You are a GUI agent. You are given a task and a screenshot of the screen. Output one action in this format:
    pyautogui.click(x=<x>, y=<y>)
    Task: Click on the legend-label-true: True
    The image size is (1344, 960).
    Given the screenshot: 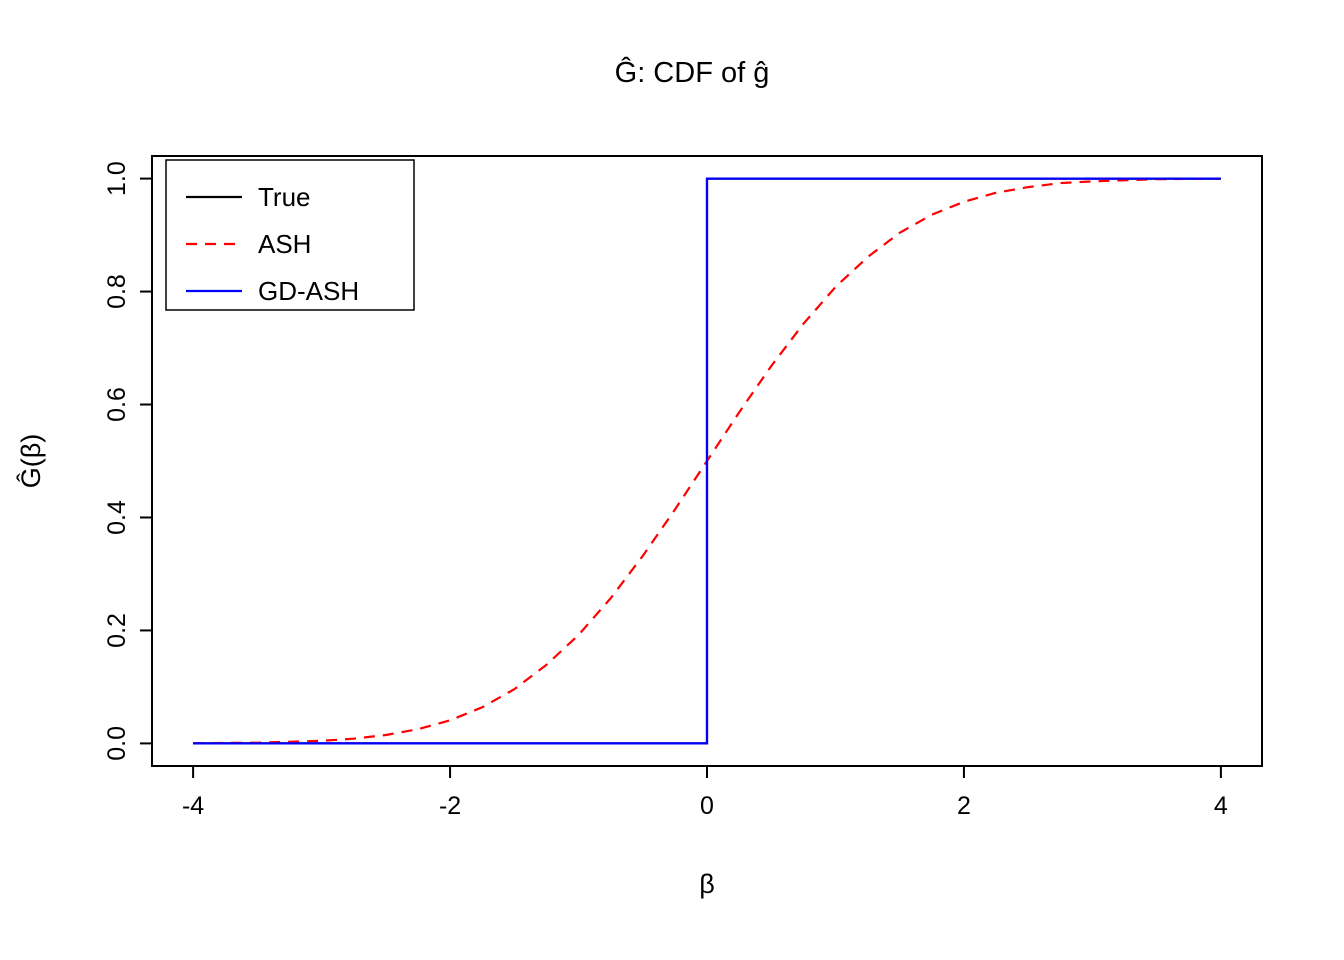 What is the action you would take?
    pyautogui.click(x=284, y=197)
    